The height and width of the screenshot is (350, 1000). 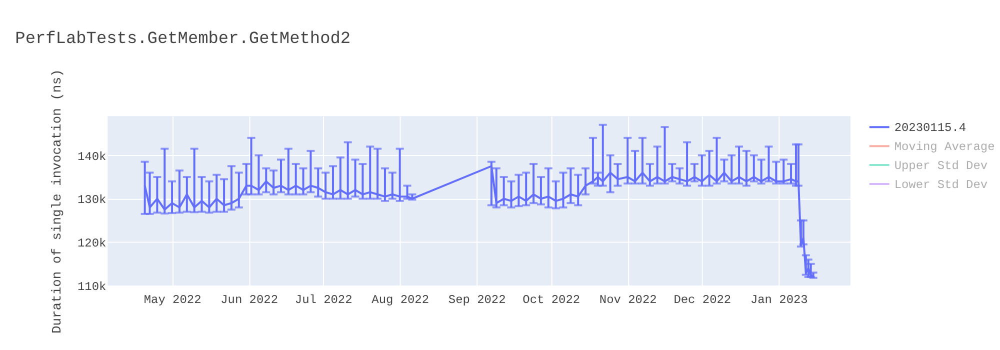 I want to click on x-tick-label: Nov 2022, so click(x=628, y=300).